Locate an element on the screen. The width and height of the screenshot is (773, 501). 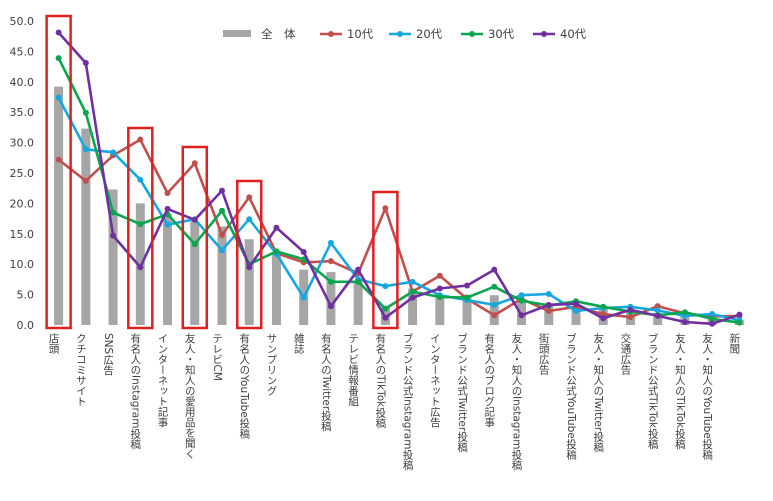
legend-item: 20代 is located at coordinates (416, 34).